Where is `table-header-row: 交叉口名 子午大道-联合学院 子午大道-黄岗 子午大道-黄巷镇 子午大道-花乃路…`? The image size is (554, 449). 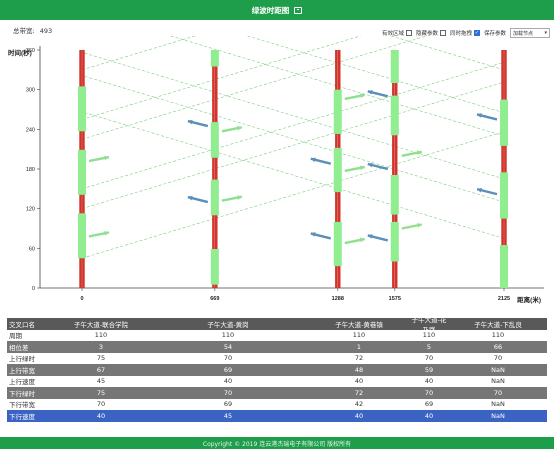 table-header-row: 交叉口名 子午大道-联合学院 子午大道-黄岗 子午大道-黄巷镇 子午大道-花乃路… is located at coordinates (277, 325).